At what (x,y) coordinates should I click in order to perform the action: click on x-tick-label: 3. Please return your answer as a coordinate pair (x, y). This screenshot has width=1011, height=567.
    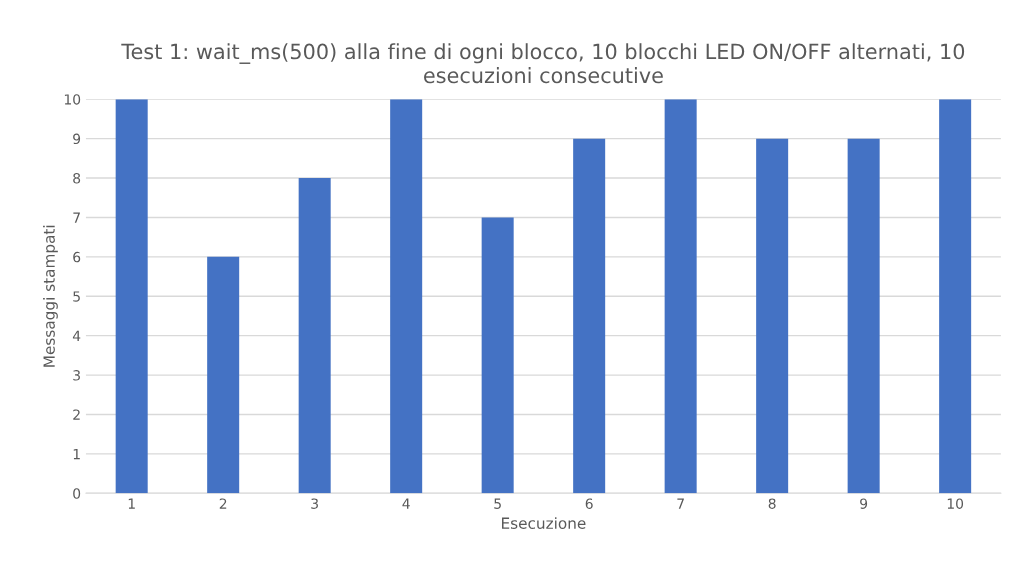
    Looking at the image, I should click on (314, 503).